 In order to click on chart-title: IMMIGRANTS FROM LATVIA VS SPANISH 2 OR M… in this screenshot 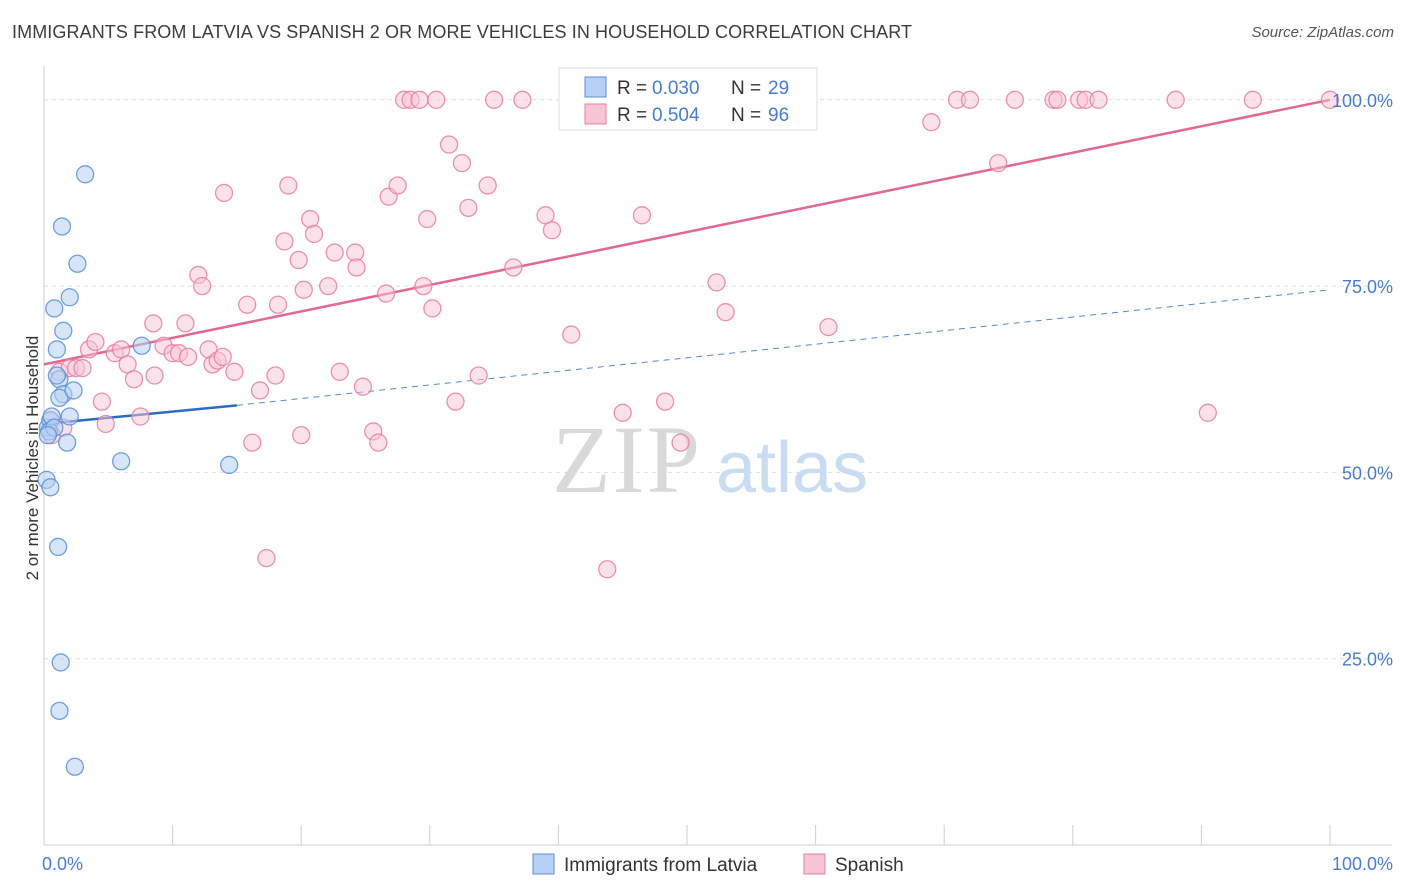, I will do `click(462, 32)`.